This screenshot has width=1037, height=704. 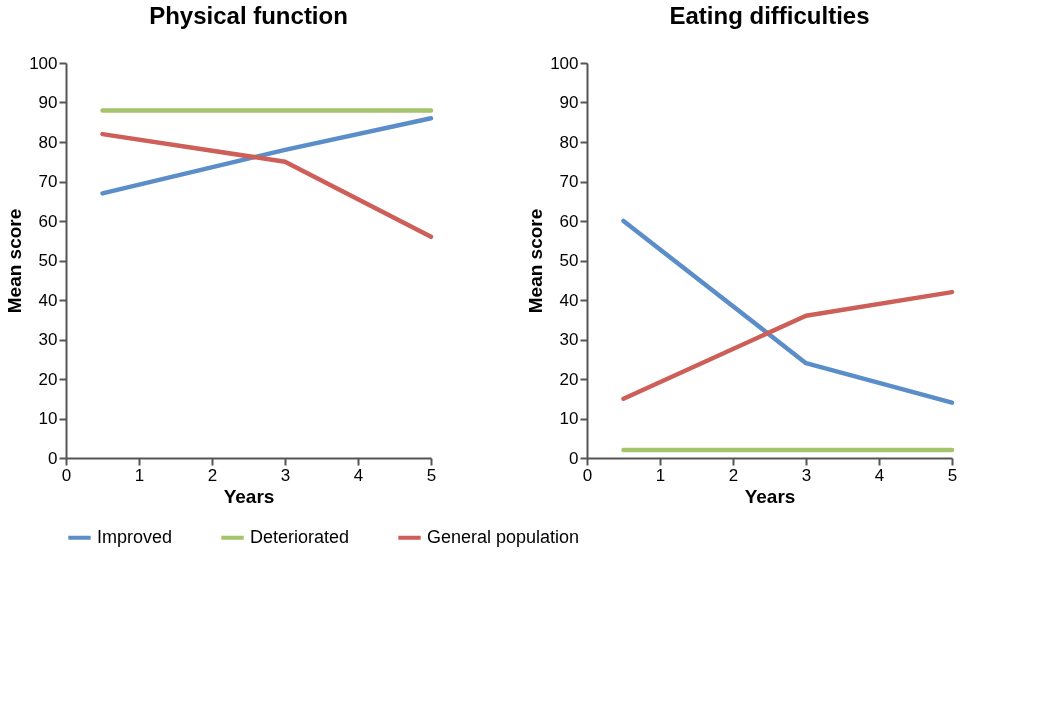 I want to click on legend-label: Deteriorated, so click(x=300, y=536).